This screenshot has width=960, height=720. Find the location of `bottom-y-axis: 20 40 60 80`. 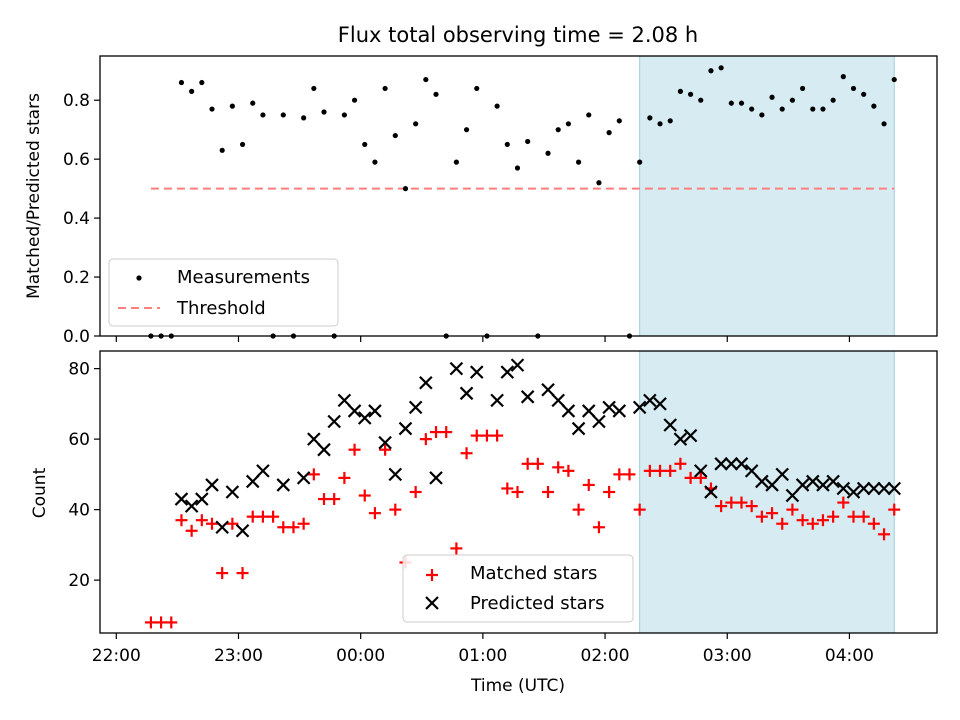

bottom-y-axis: 20 40 60 80 is located at coordinates (84, 475).